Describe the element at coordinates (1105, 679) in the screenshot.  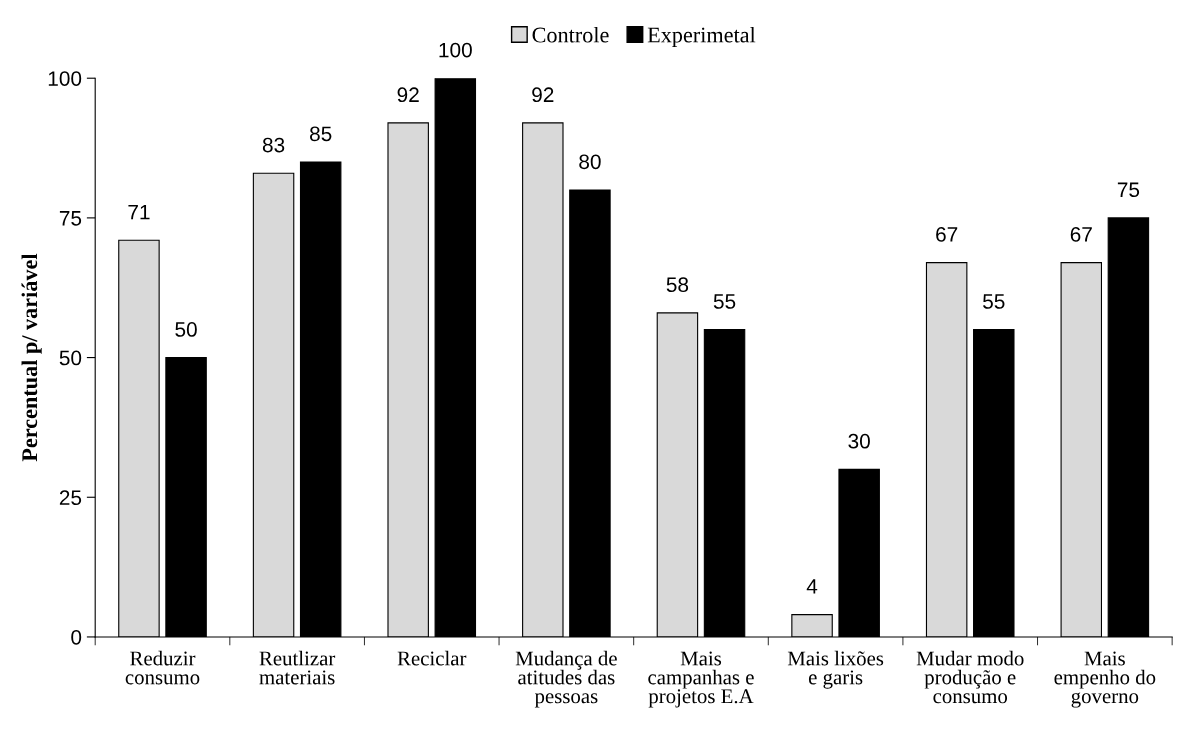
I see `x-tick-label: Mais empenho do governo` at that location.